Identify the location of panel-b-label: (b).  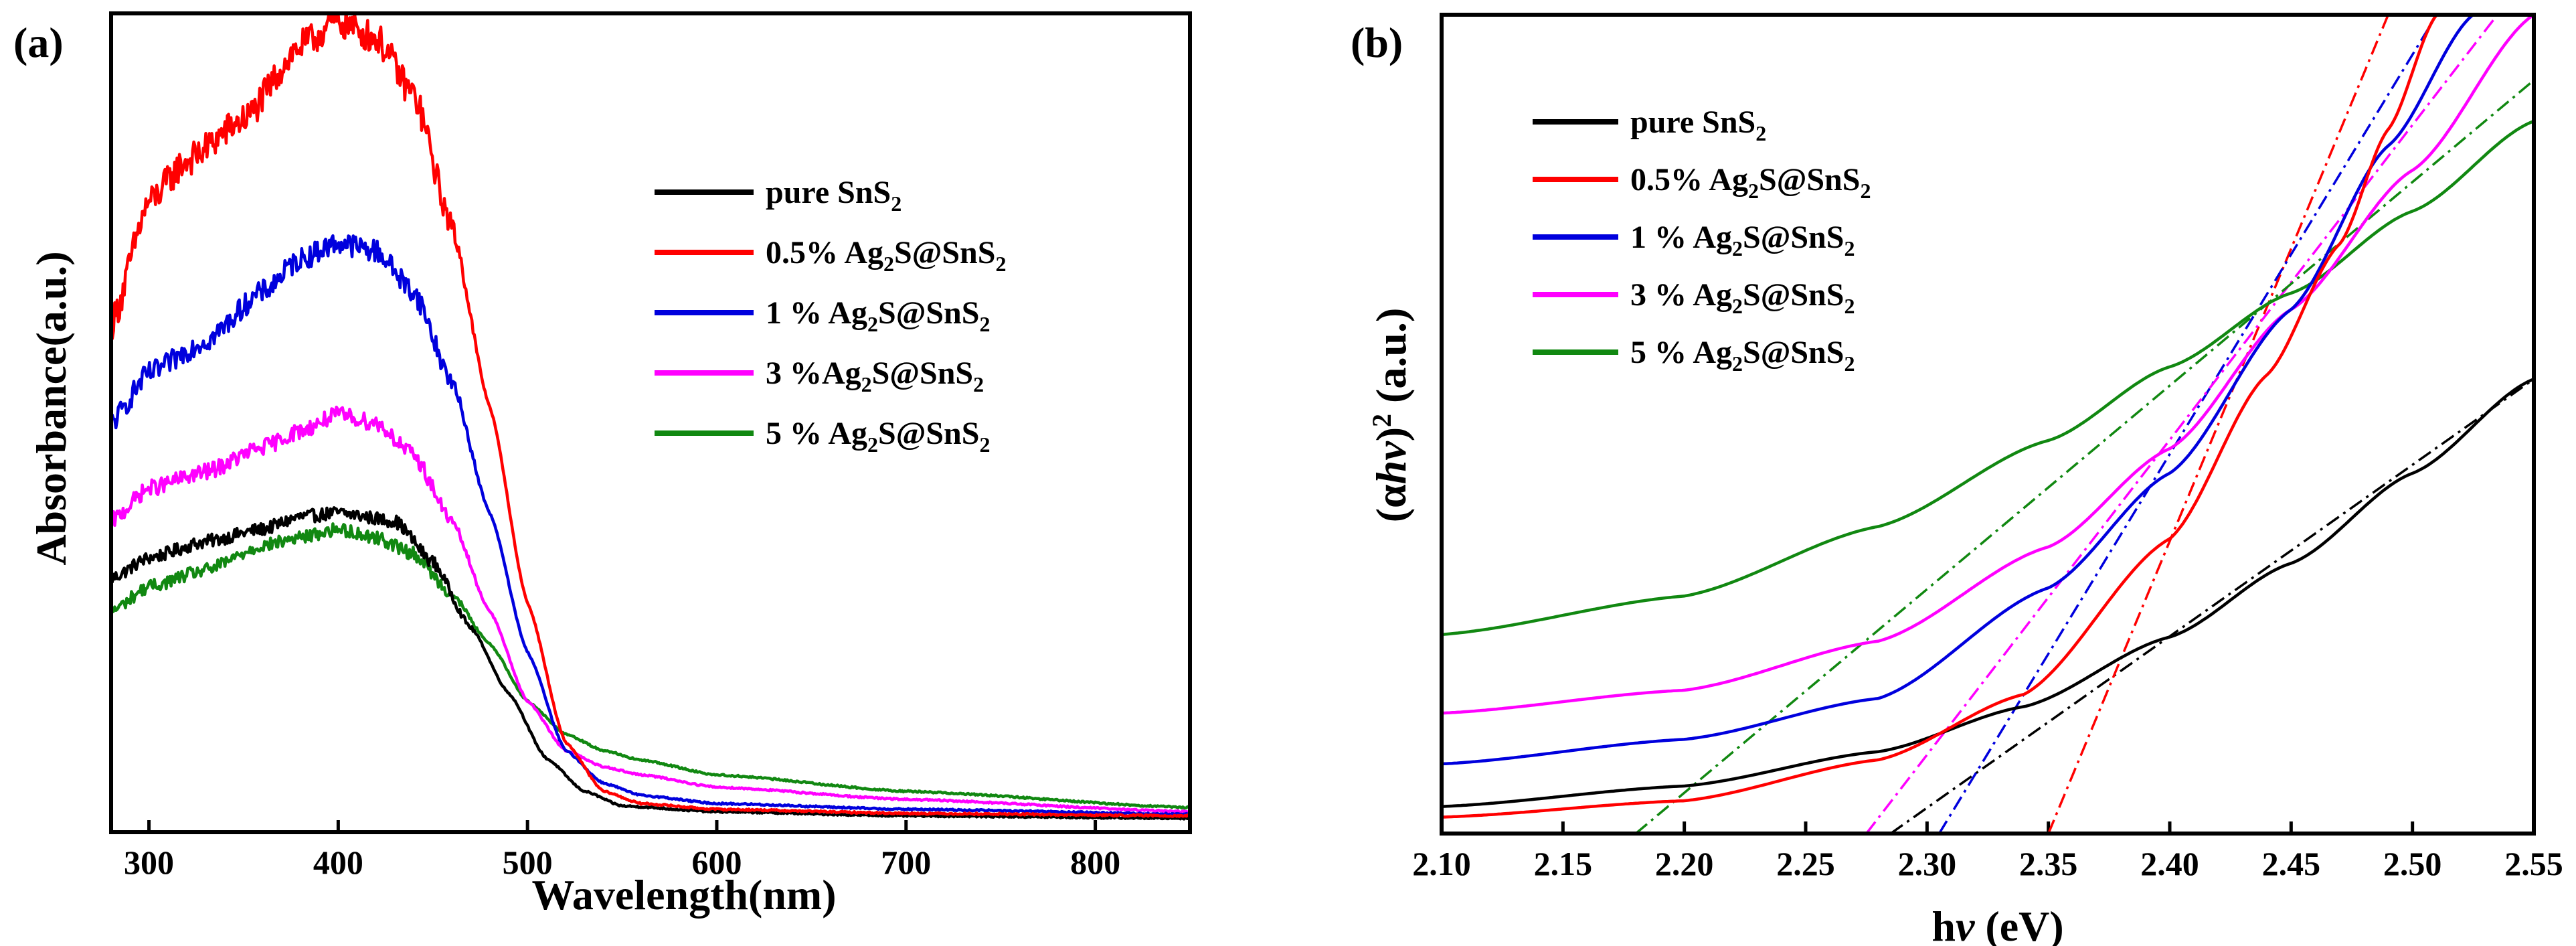
(1377, 42).